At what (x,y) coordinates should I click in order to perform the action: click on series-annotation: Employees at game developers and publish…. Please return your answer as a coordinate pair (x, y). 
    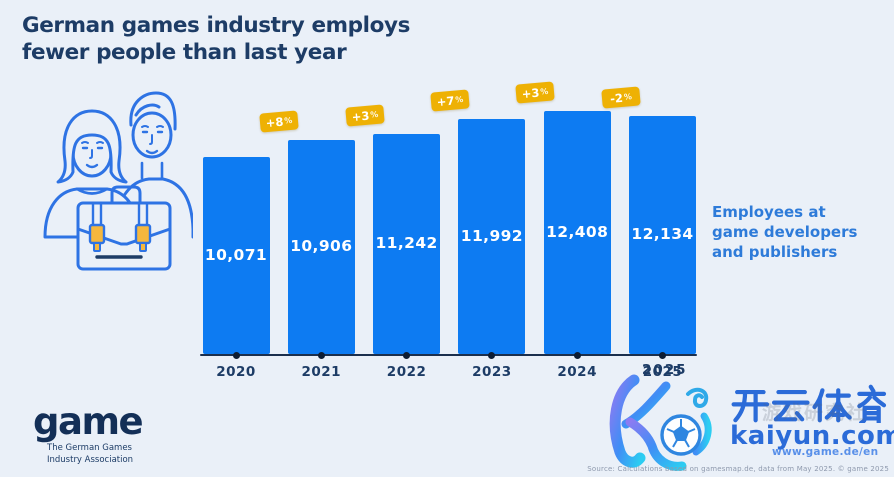
    Looking at the image, I should click on (785, 232).